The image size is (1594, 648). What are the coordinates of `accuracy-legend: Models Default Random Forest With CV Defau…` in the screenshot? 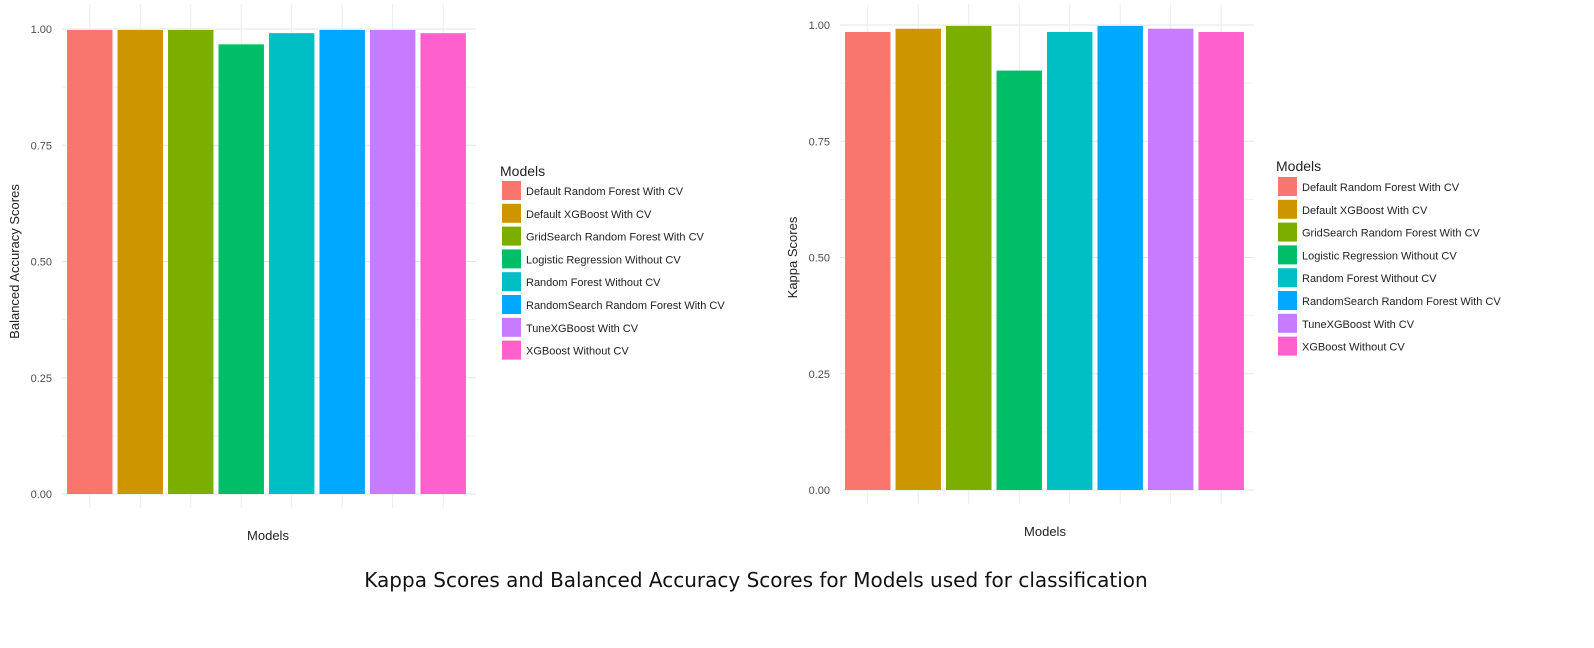 It's located at (612, 261).